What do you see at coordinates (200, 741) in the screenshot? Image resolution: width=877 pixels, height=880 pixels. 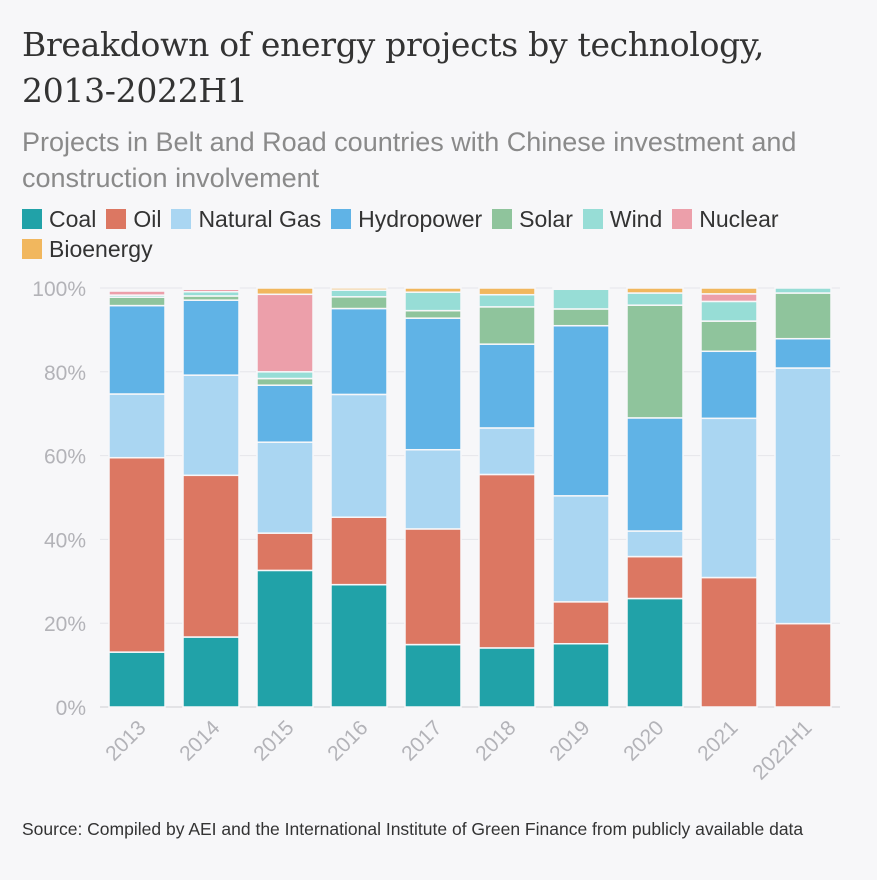 I see `x-tick-label: 2014` at bounding box center [200, 741].